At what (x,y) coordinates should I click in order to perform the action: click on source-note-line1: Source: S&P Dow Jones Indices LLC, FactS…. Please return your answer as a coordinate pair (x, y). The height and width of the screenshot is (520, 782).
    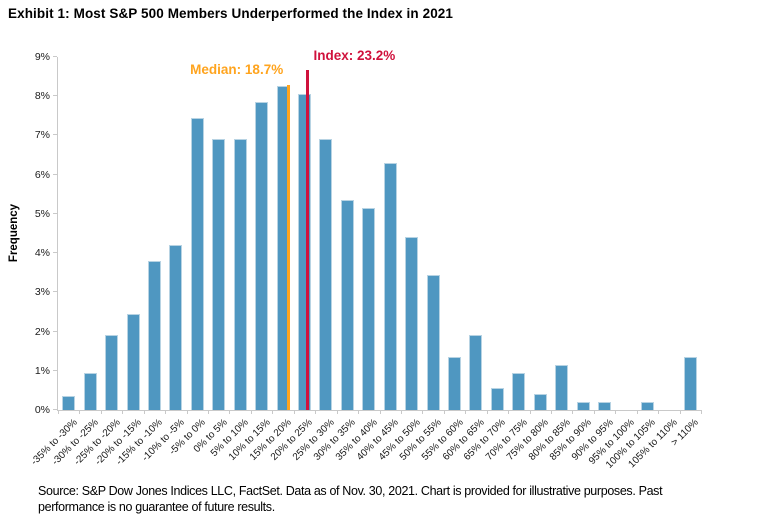
    Looking at the image, I should click on (350, 491).